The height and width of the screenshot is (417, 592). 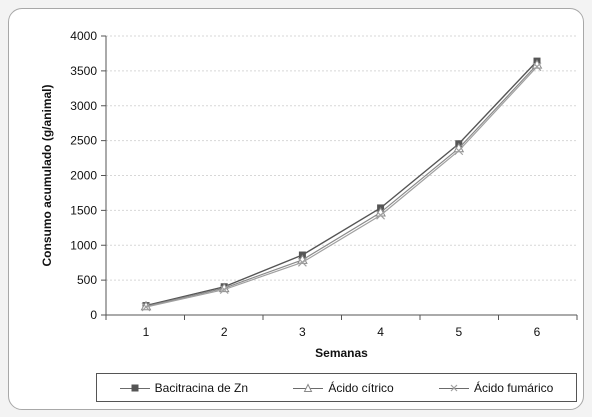 I want to click on x-axis-title: Semanas, so click(x=341, y=353).